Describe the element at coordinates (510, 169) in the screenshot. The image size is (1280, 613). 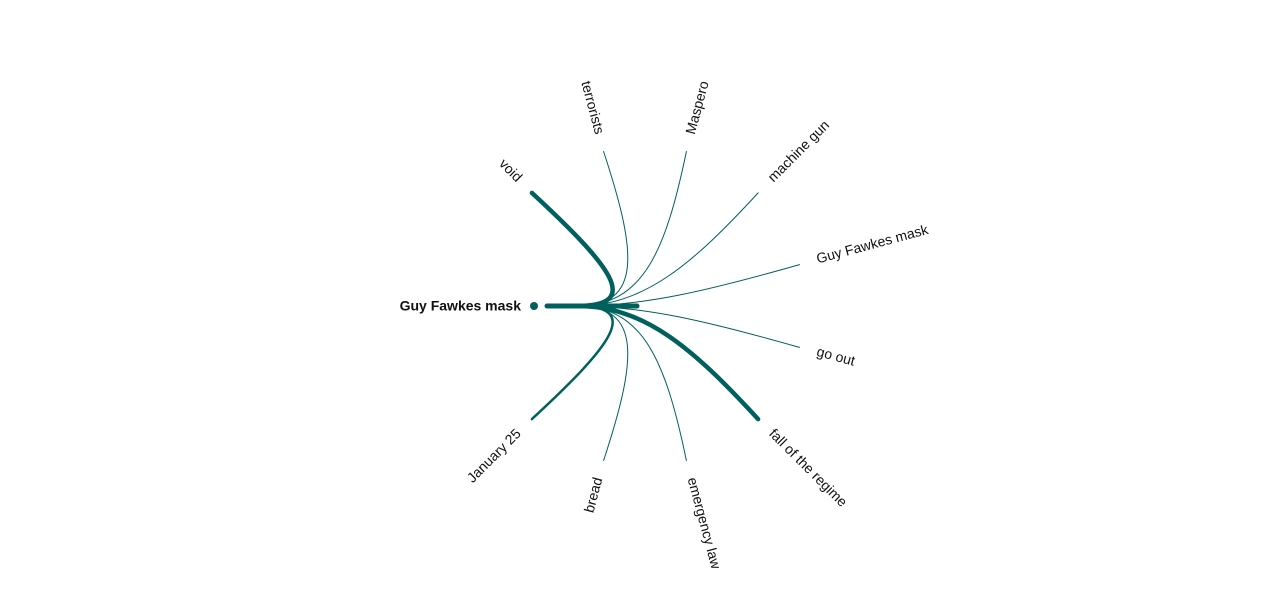
I see `link-label: void` at that location.